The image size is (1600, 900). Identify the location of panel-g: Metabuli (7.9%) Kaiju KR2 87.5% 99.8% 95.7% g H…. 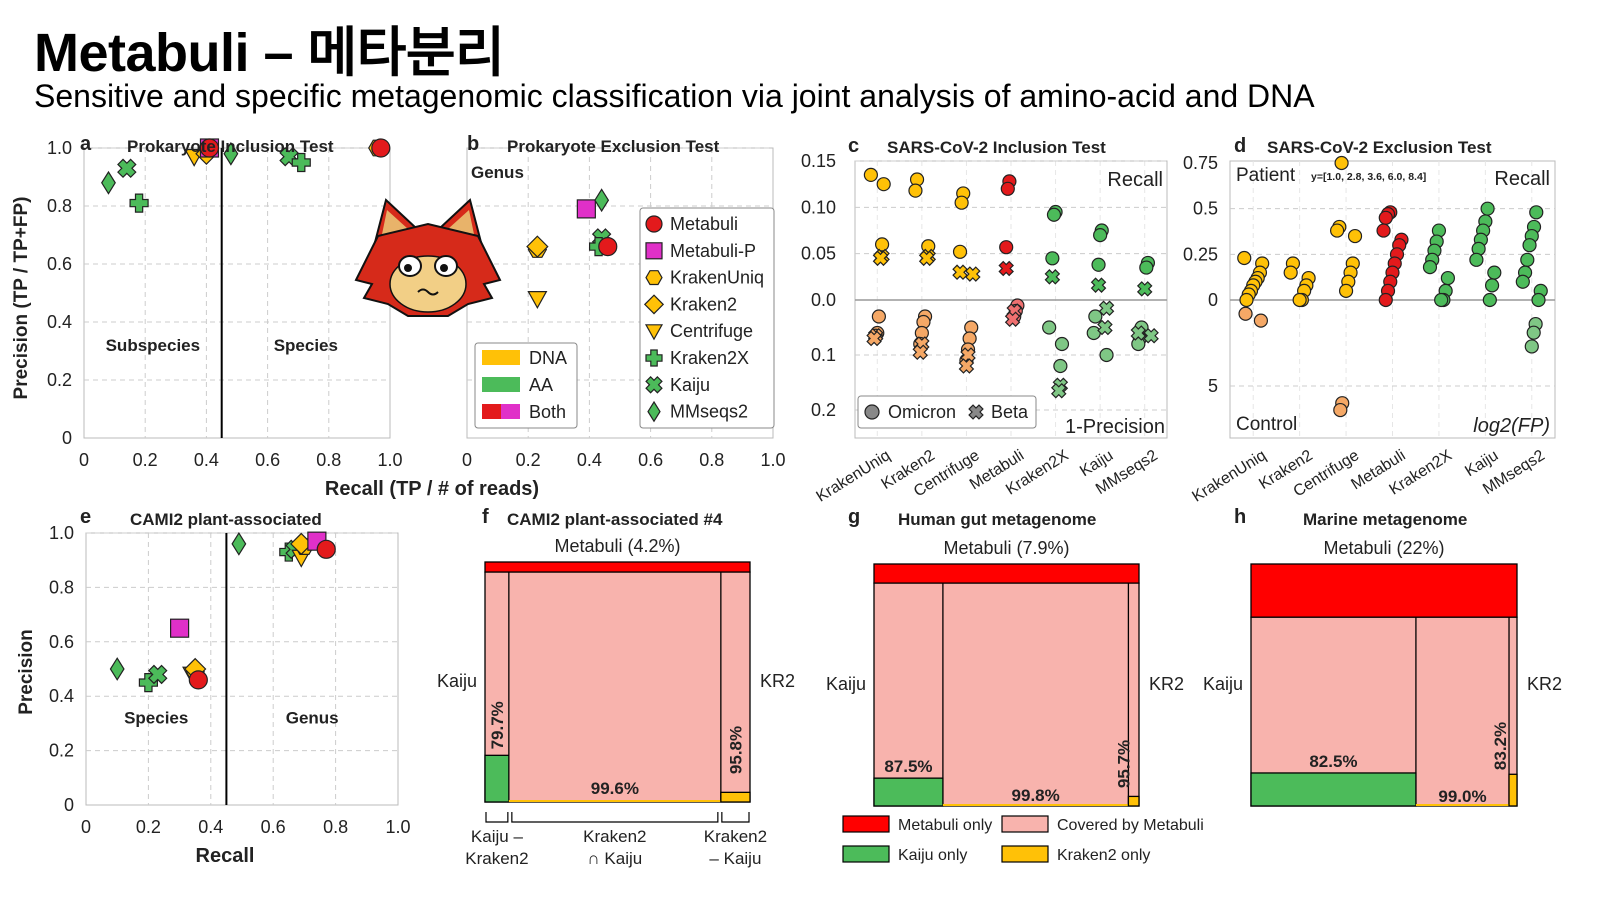
(1005, 656).